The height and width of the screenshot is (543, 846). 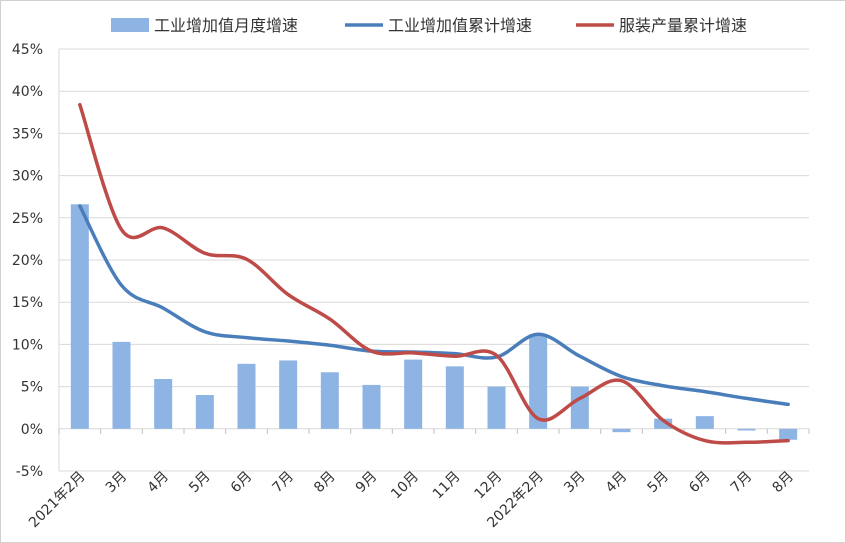 I want to click on y-tick-label: 20%, so click(x=27, y=261).